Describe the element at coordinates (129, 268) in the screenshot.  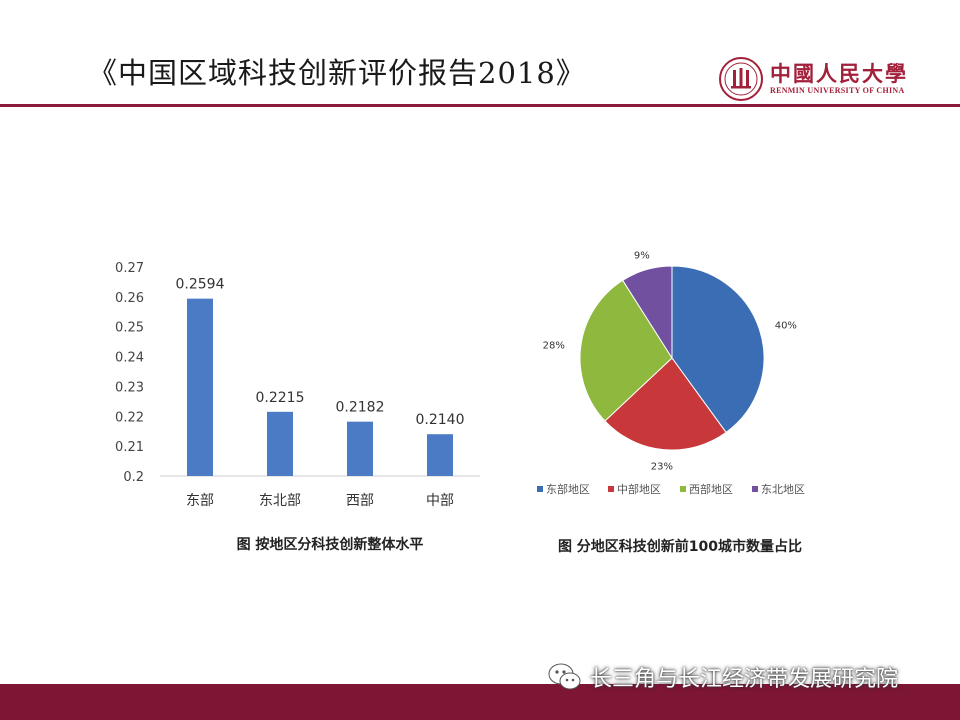
I see `y-tick-label: 0.27` at that location.